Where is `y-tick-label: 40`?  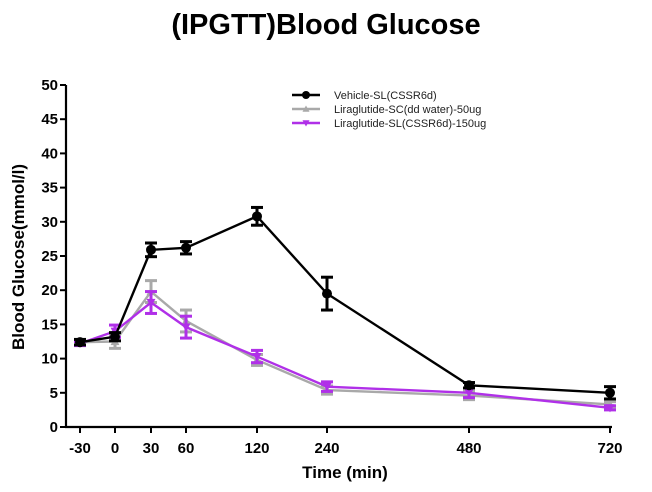
y-tick-label: 40 is located at coordinates (49, 153).